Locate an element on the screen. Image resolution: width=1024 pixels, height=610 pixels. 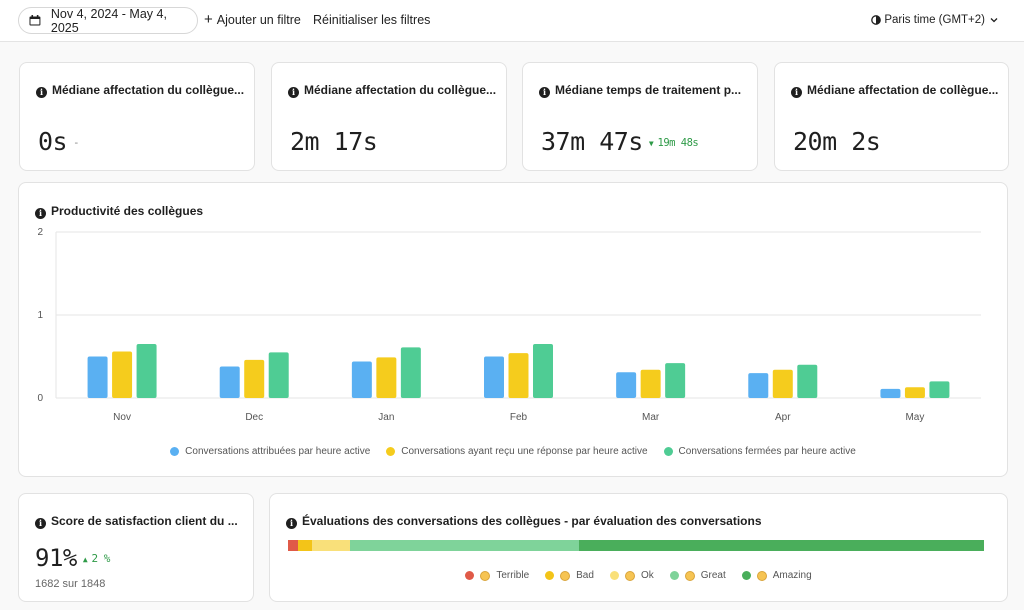
metric-value-text: 2m 17s is located at coordinates (334, 141).